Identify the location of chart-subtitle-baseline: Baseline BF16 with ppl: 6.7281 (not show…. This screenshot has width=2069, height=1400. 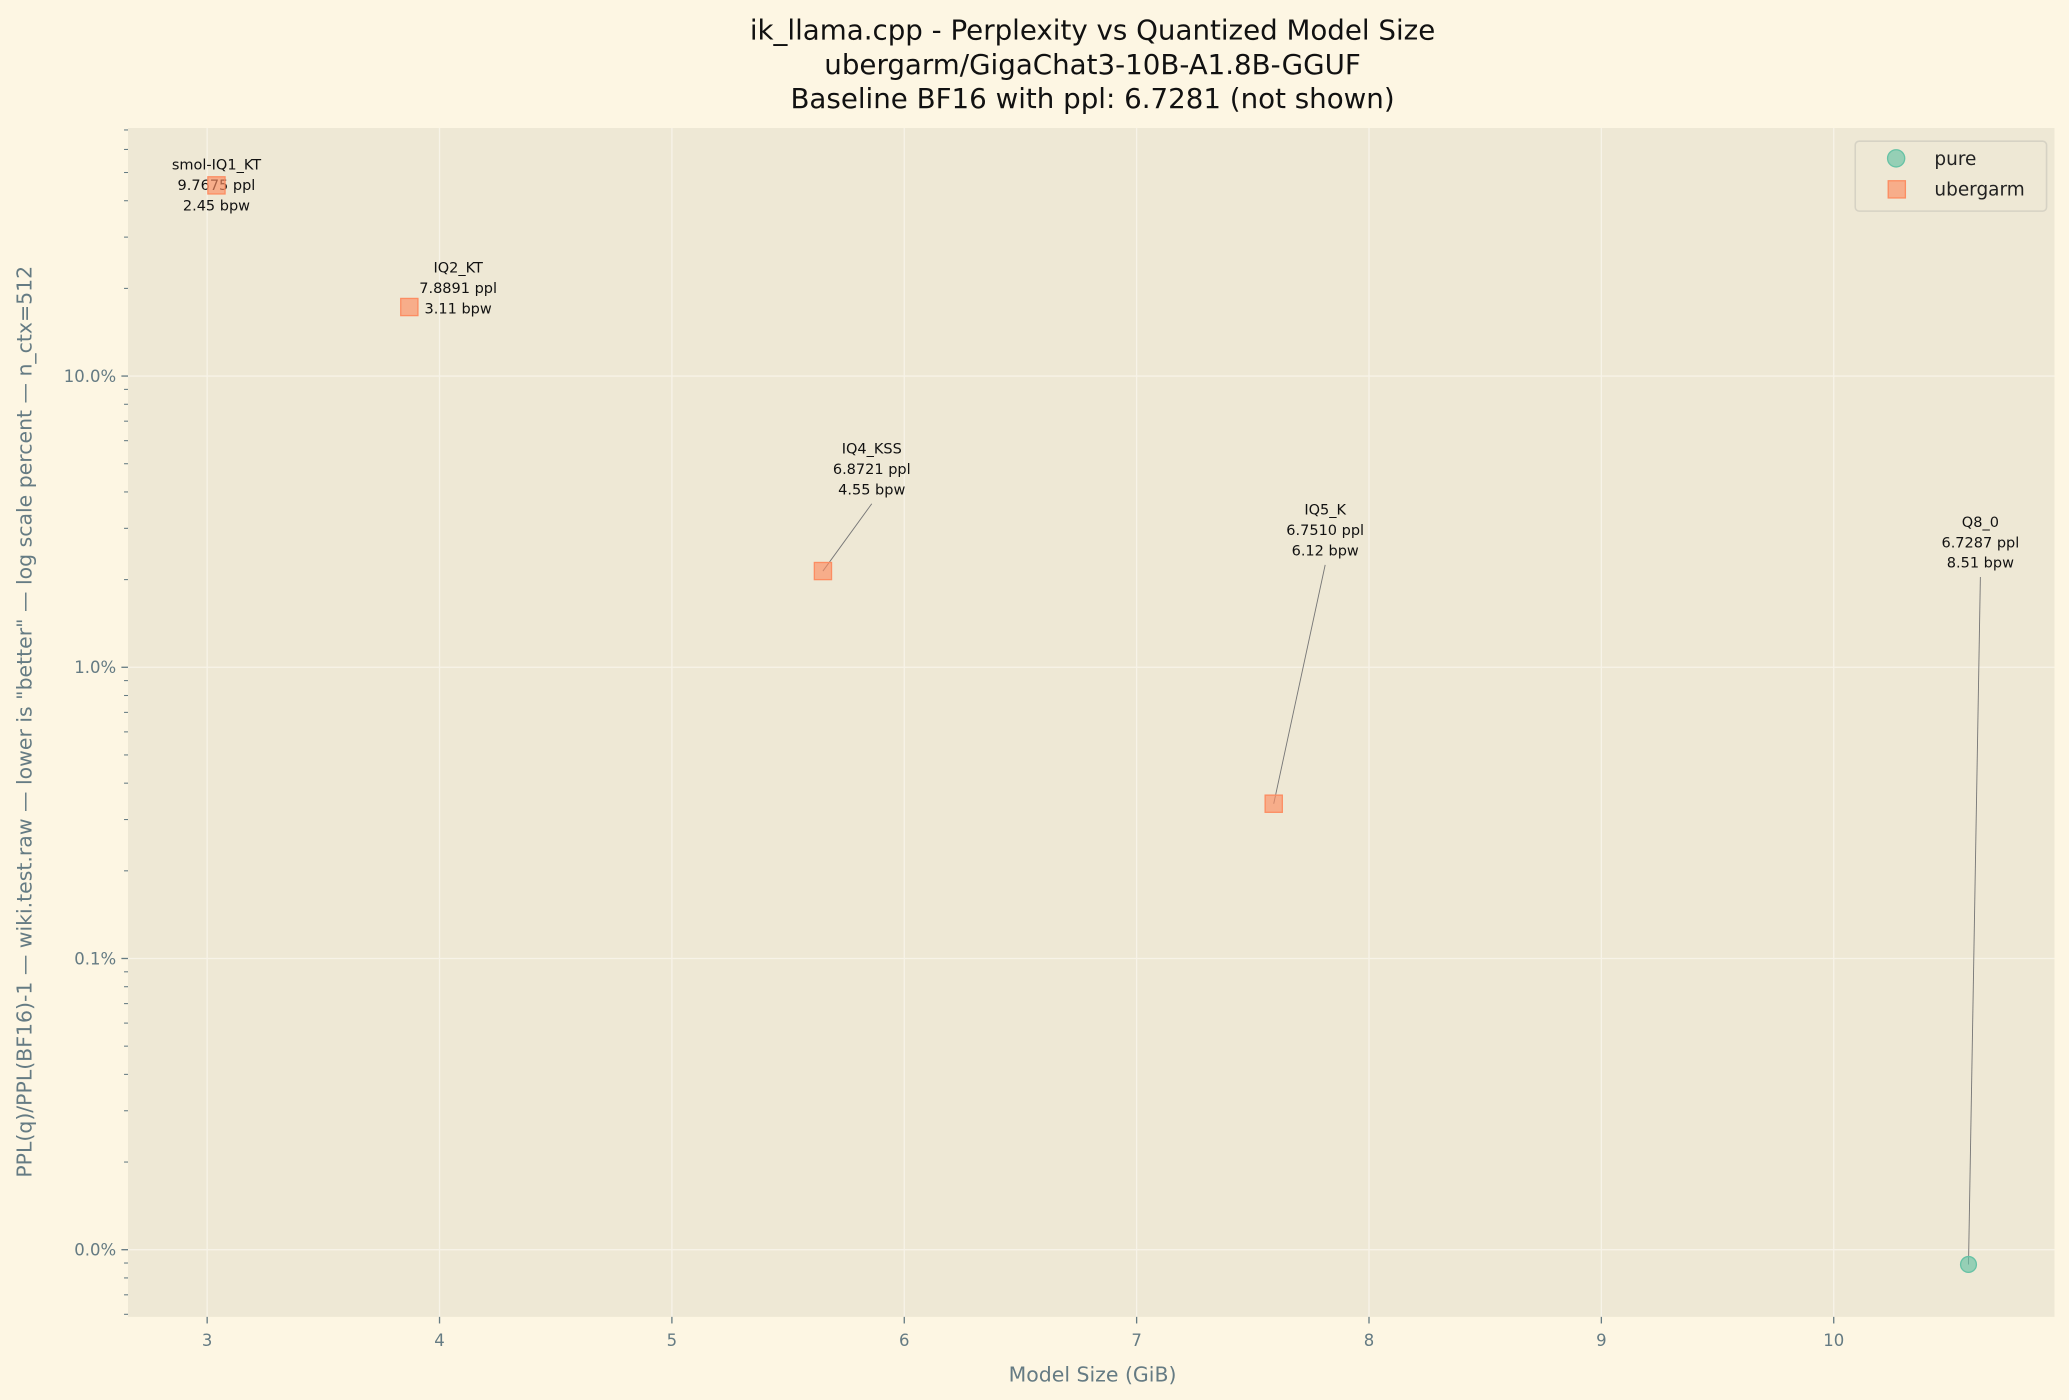
(1092, 98).